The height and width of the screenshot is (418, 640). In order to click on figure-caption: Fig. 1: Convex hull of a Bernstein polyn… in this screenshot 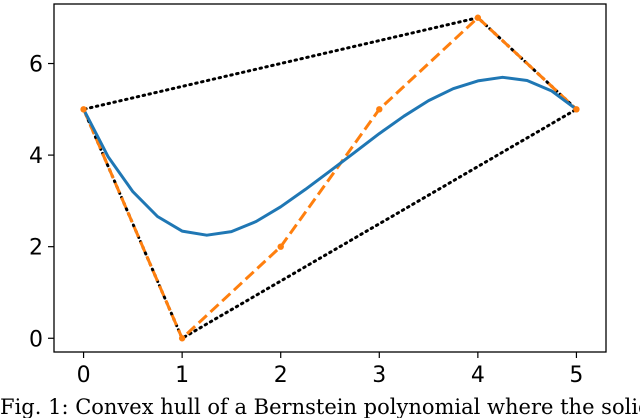, I will do `click(320, 406)`.